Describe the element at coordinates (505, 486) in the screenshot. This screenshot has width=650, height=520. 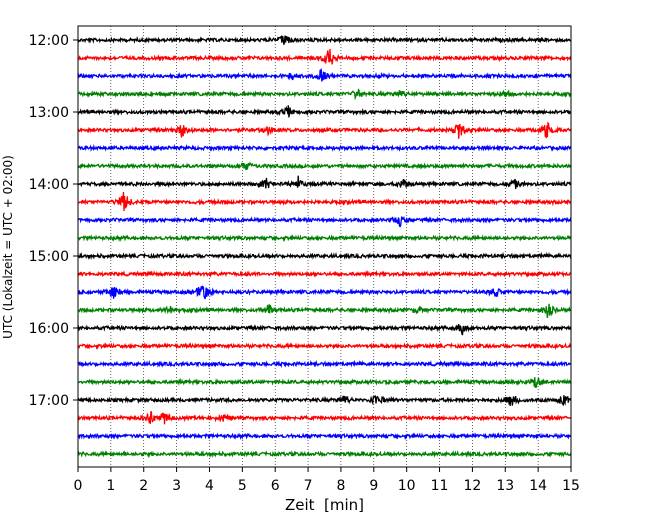
I see `x-tick-label-13: 13` at that location.